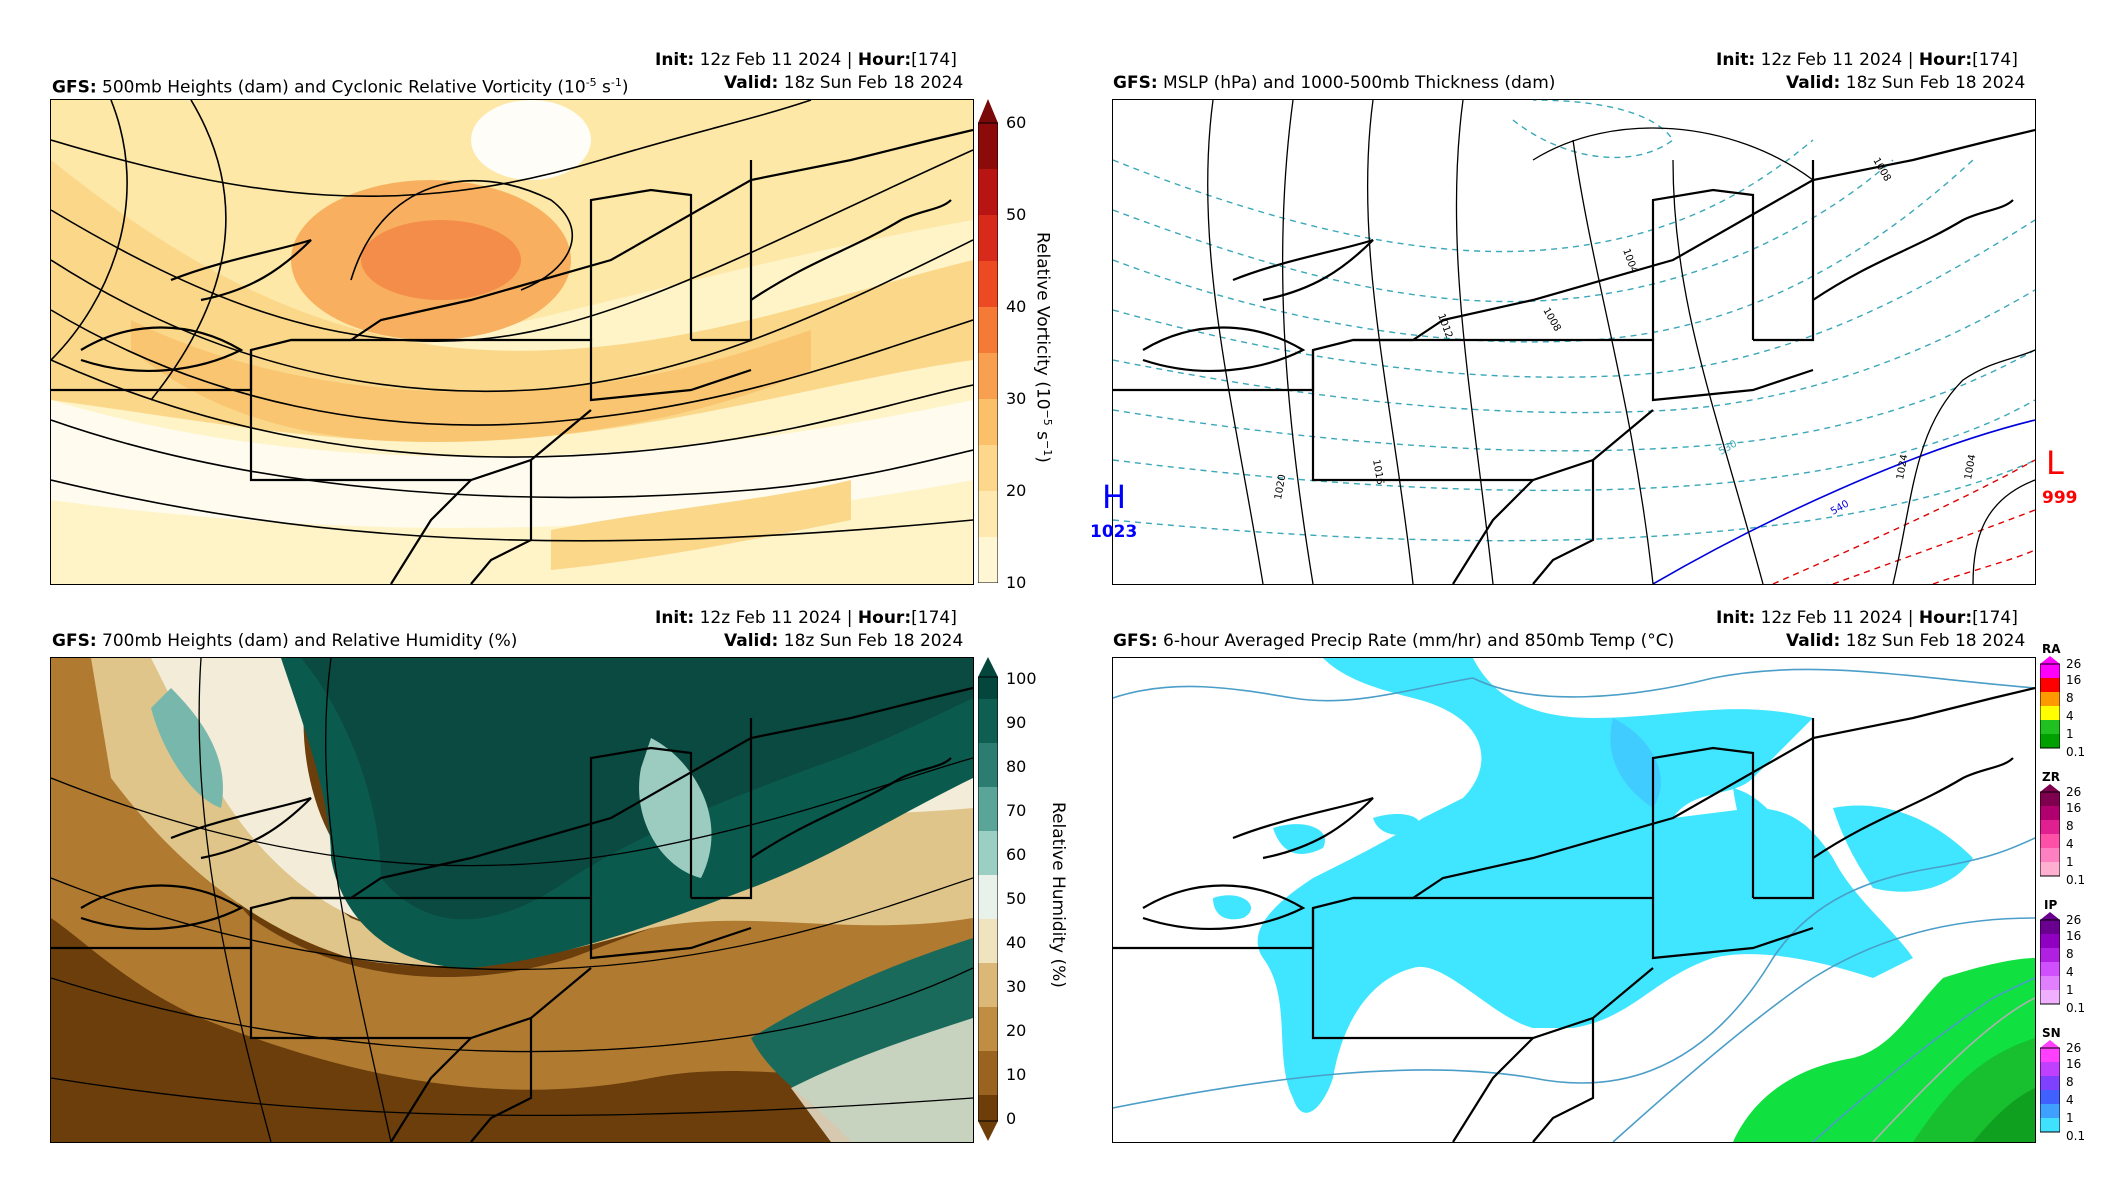 The height and width of the screenshot is (1191, 2124). What do you see at coordinates (1114, 532) in the screenshot?
I see `high-pressure-value: 1023` at bounding box center [1114, 532].